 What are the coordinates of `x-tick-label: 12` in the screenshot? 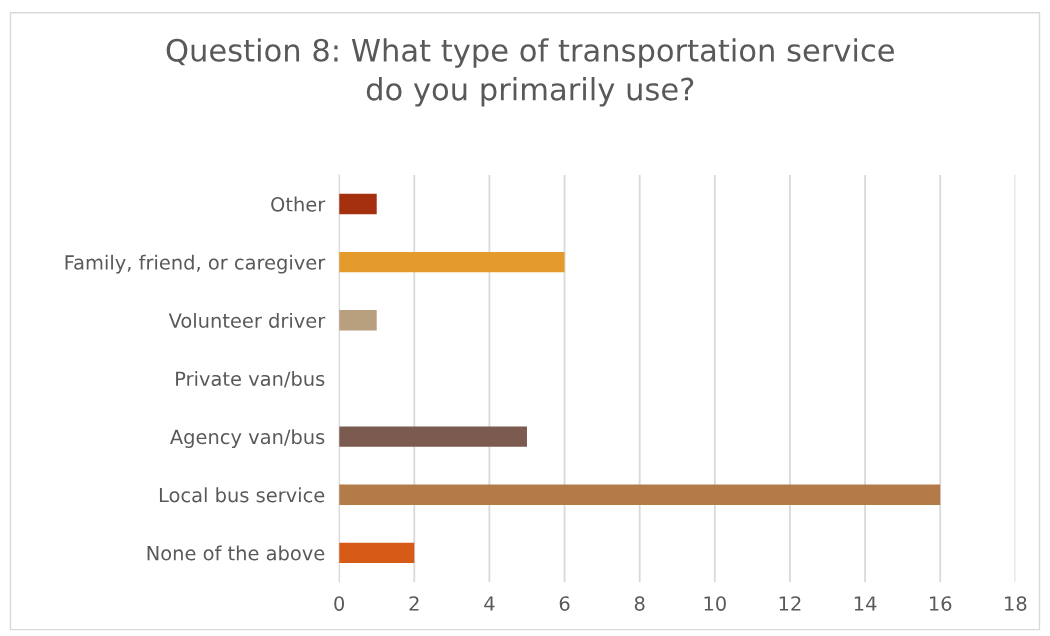 It's located at (790, 603).